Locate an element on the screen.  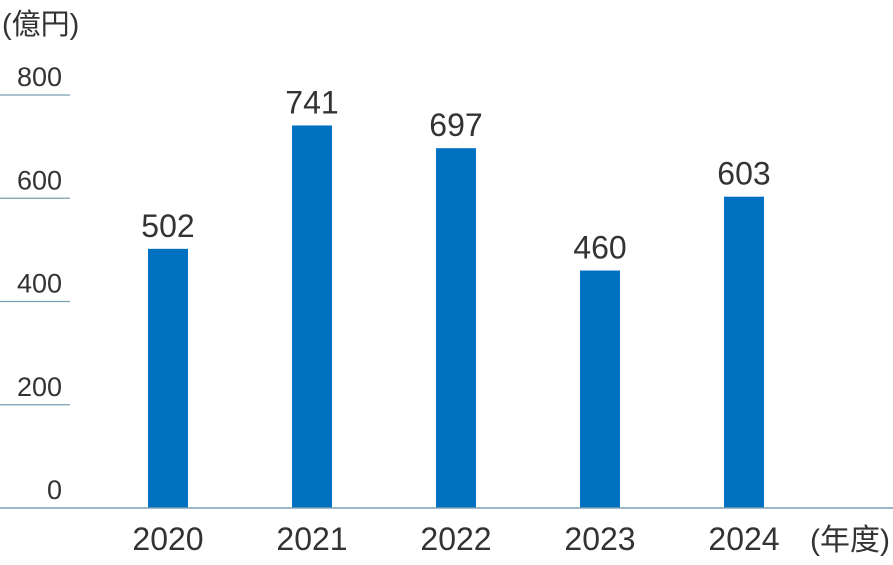
x-tick-label-2023: 2023 is located at coordinates (599, 539).